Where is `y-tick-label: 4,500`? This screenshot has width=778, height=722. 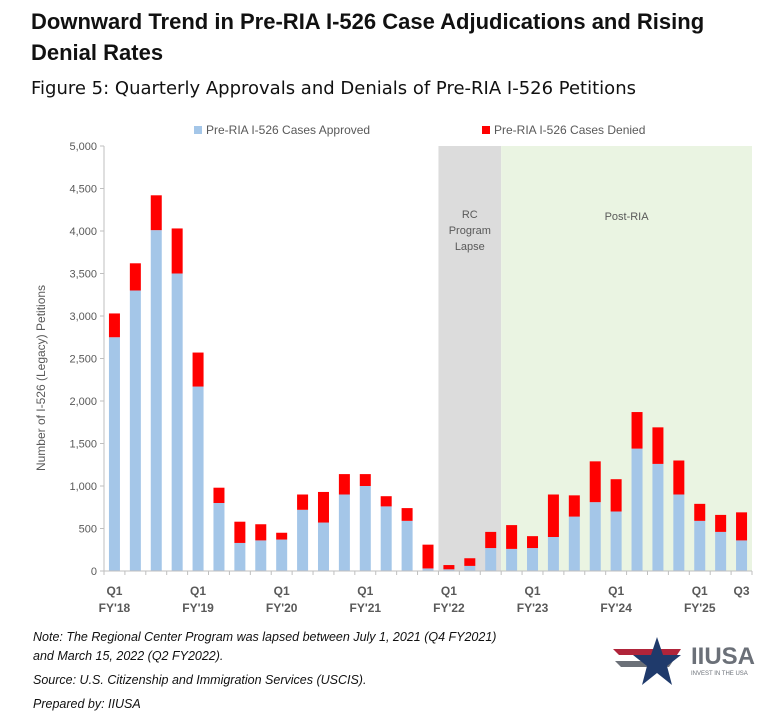 y-tick-label: 4,500 is located at coordinates (83, 190).